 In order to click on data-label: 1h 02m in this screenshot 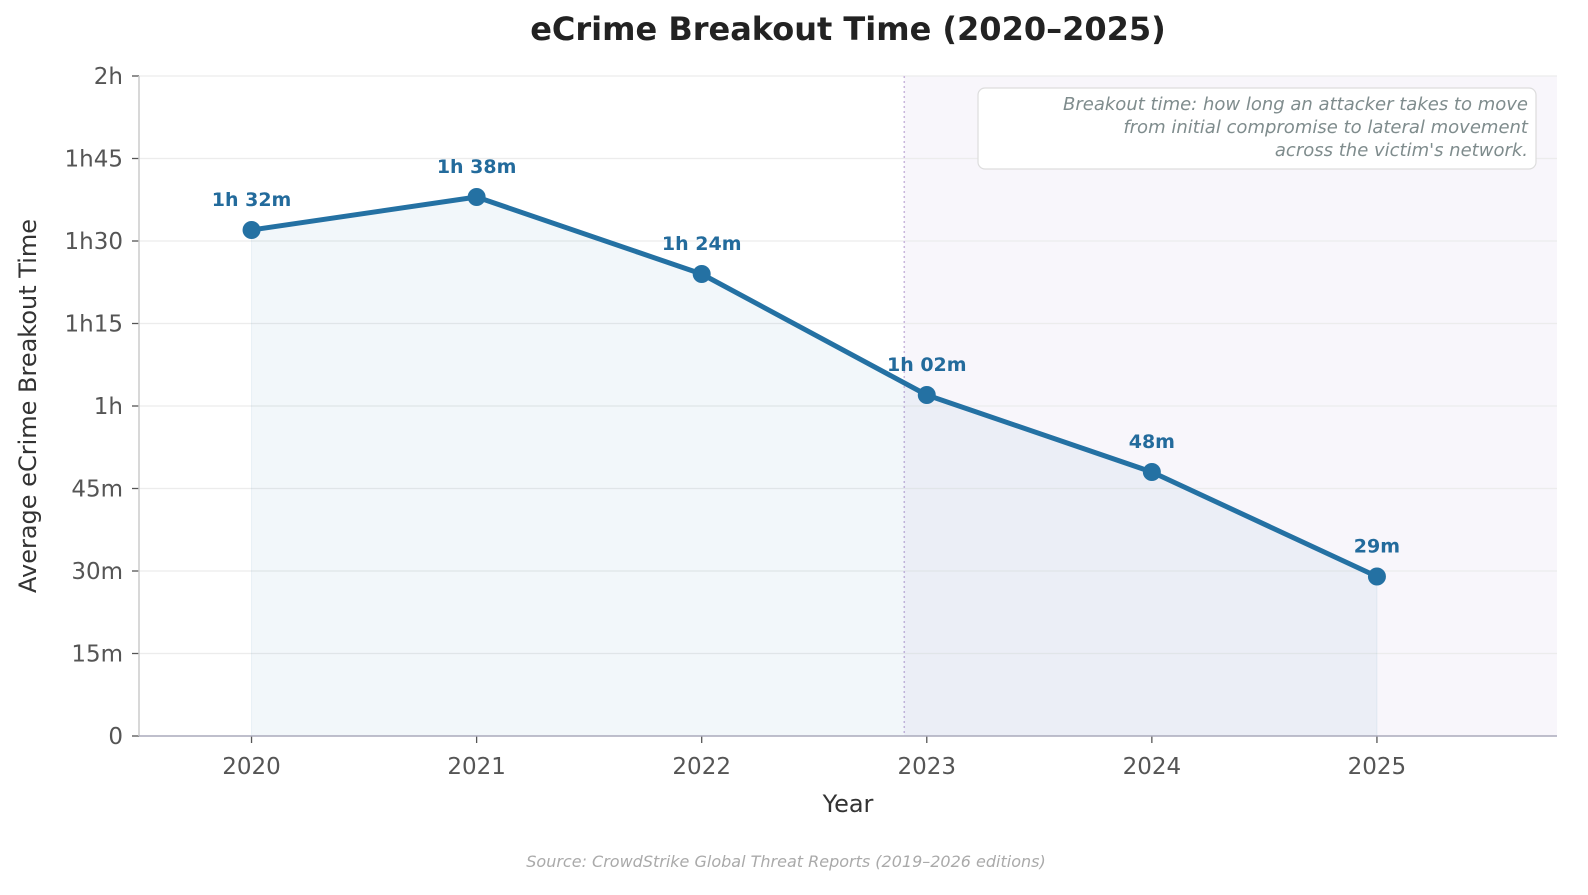, I will do `click(927, 365)`.